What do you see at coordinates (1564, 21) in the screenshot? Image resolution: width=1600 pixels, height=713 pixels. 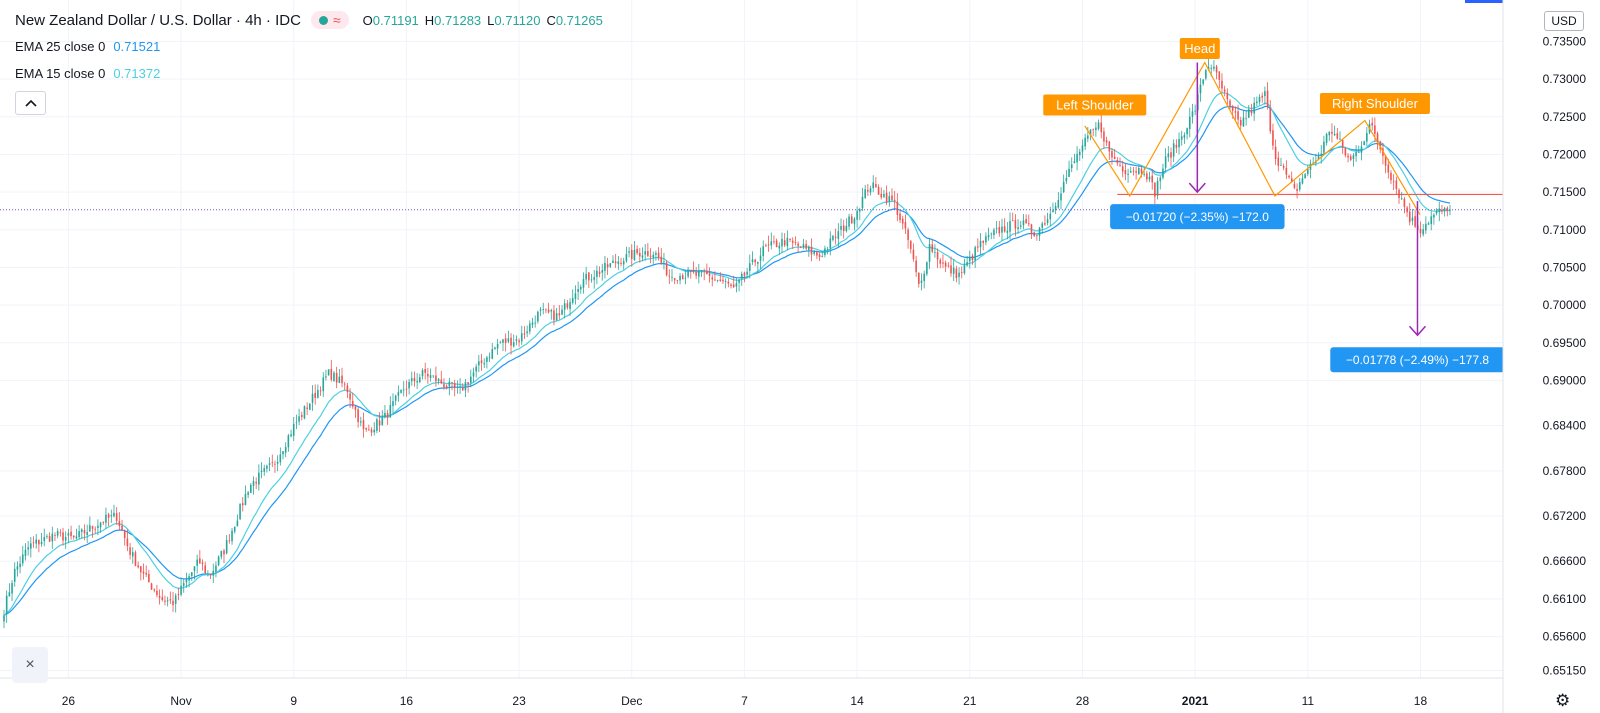 I see `currency-selector: USD` at bounding box center [1564, 21].